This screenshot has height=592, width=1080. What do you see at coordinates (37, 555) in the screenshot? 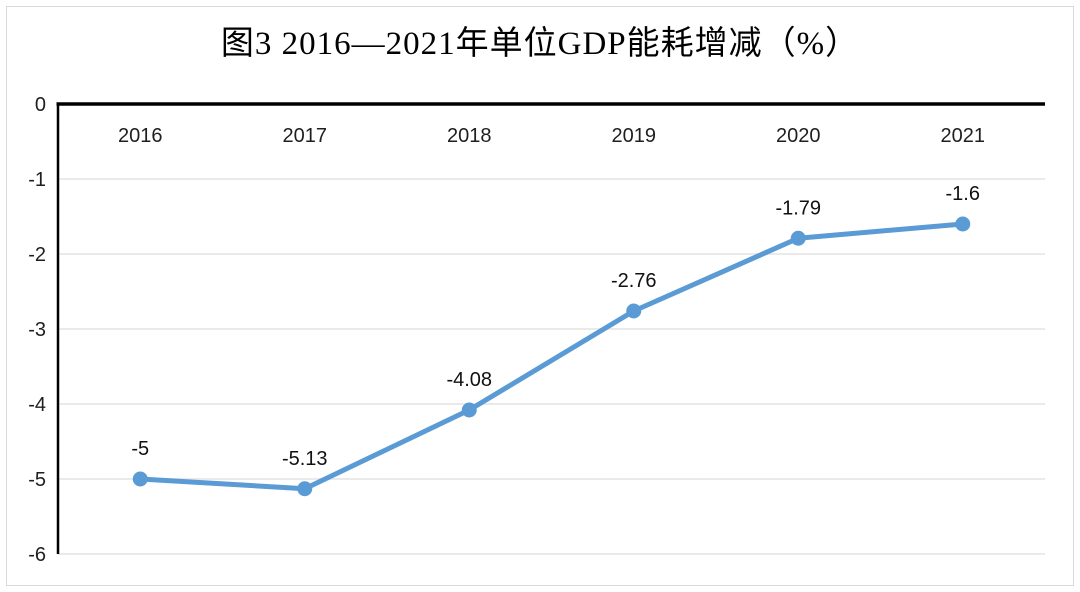
I see `y-tick-label: -6` at bounding box center [37, 555].